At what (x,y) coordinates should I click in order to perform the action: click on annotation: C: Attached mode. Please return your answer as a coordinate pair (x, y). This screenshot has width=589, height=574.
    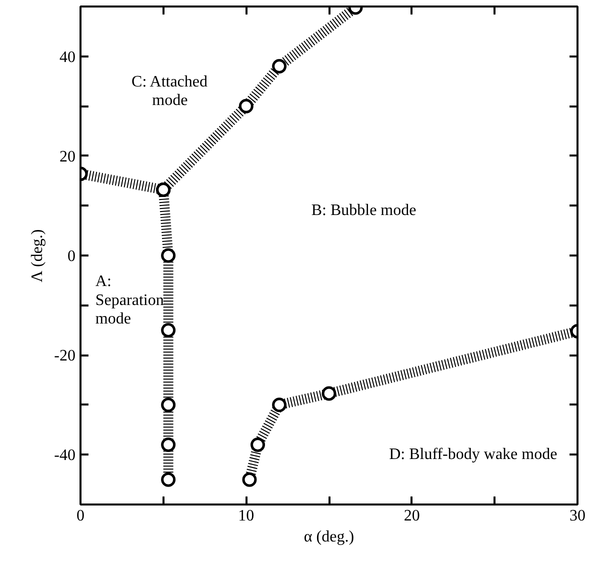
    Looking at the image, I should click on (170, 91).